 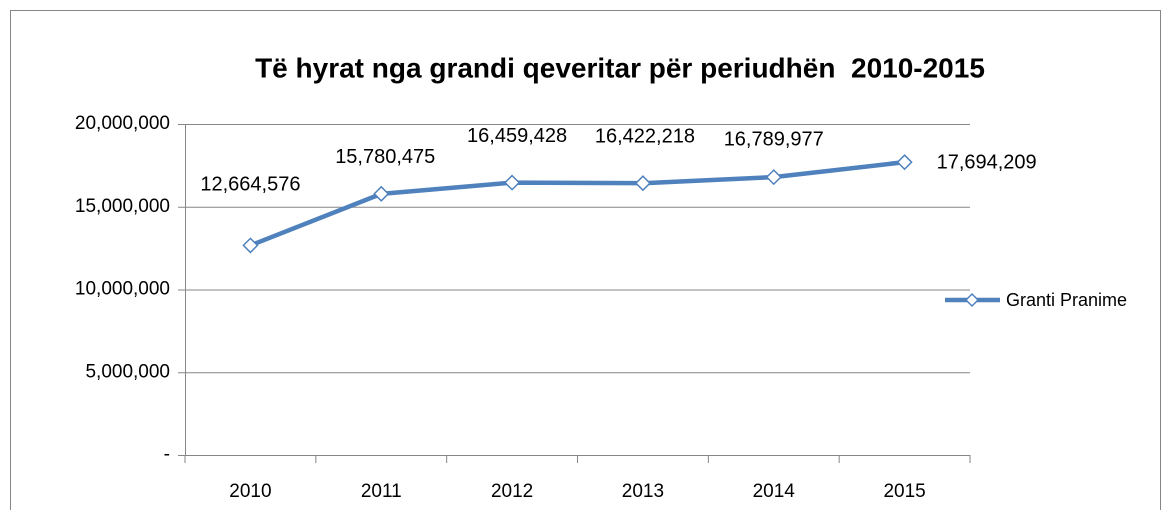 What do you see at coordinates (512, 491) in the screenshot?
I see `x-tick-label: 2012` at bounding box center [512, 491].